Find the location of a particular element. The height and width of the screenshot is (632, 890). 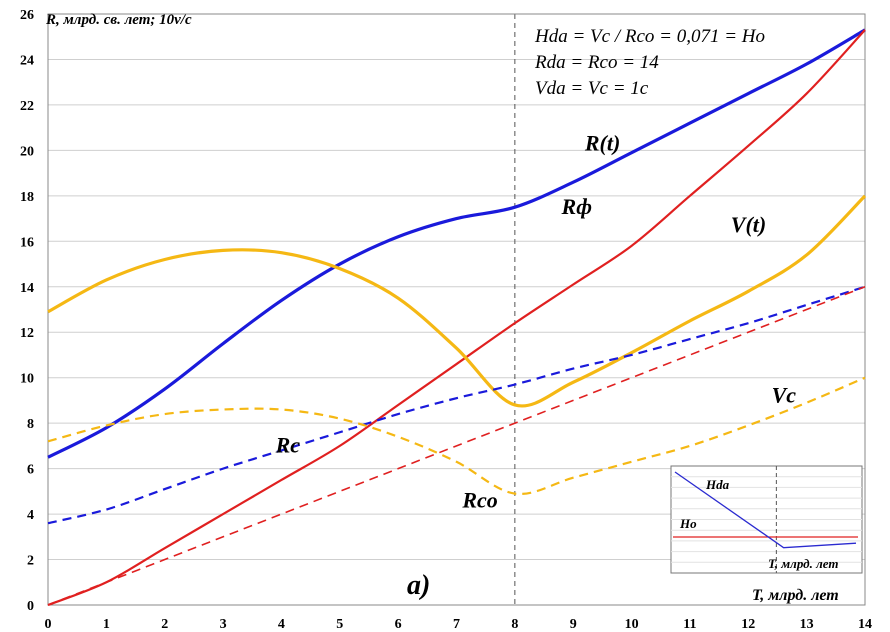

y-tick-label: 26 is located at coordinates (27, 15).